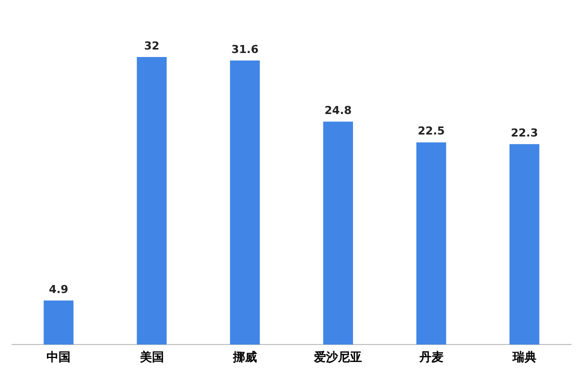 The width and height of the screenshot is (583, 379). Describe the element at coordinates (523, 357) in the screenshot. I see `x-tick-label: 瑞典` at that location.